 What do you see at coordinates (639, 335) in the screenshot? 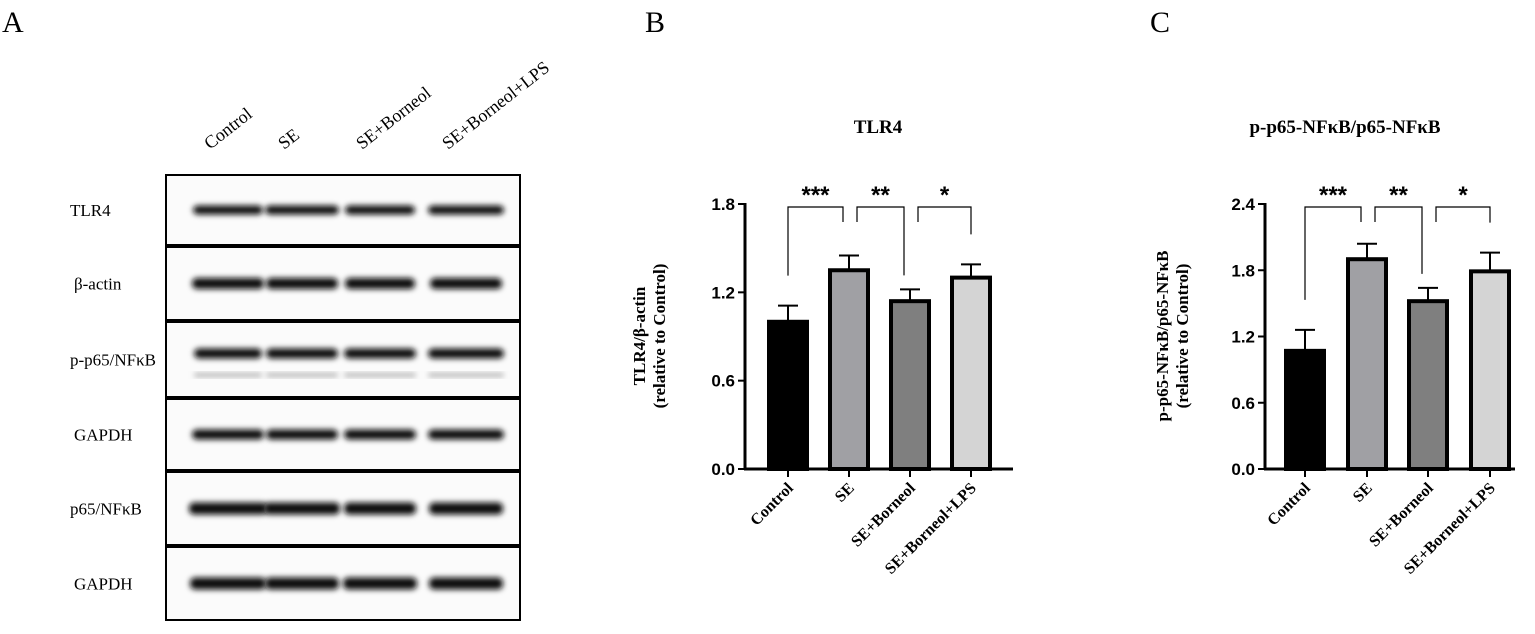
I see `y-axis-label: TLR4/β-actin` at bounding box center [639, 335].